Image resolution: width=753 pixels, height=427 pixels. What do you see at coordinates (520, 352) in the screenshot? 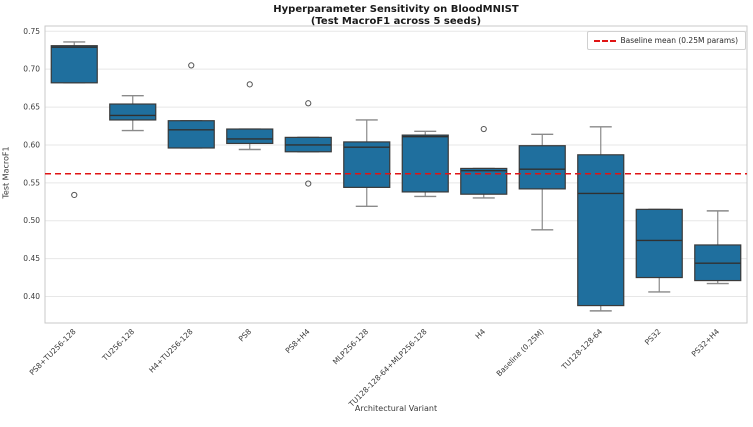
I see `x-tick-label: Baseline (0.25M)` at bounding box center [520, 352].